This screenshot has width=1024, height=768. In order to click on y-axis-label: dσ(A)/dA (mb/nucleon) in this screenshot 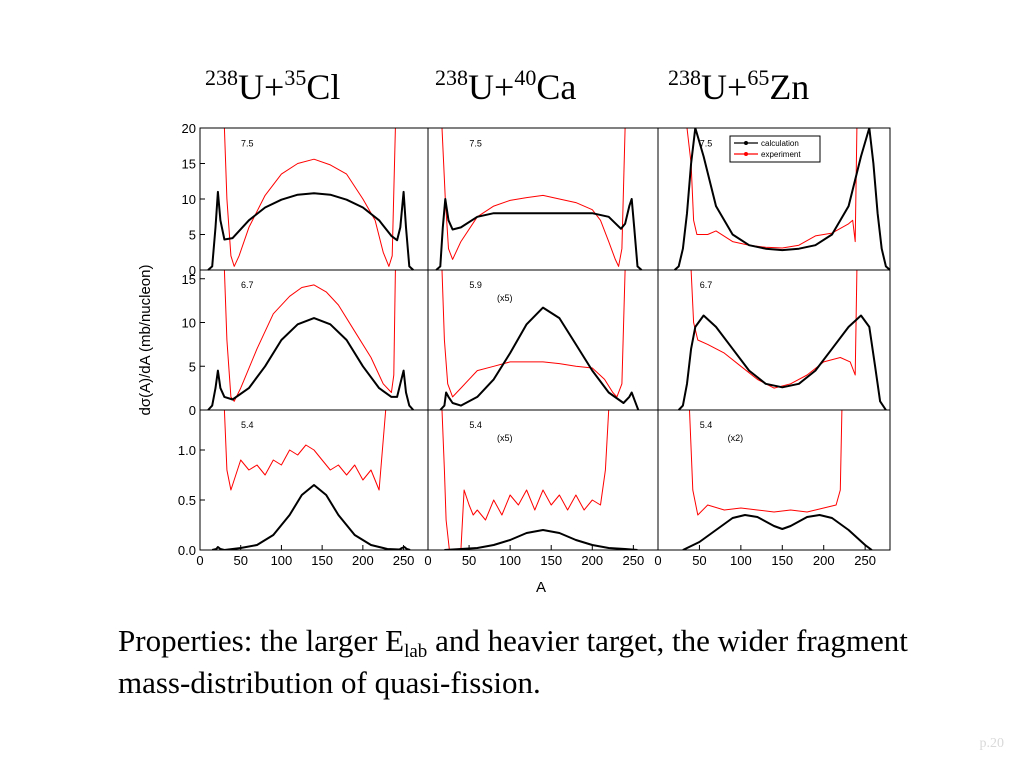, I will do `click(145, 340)`.